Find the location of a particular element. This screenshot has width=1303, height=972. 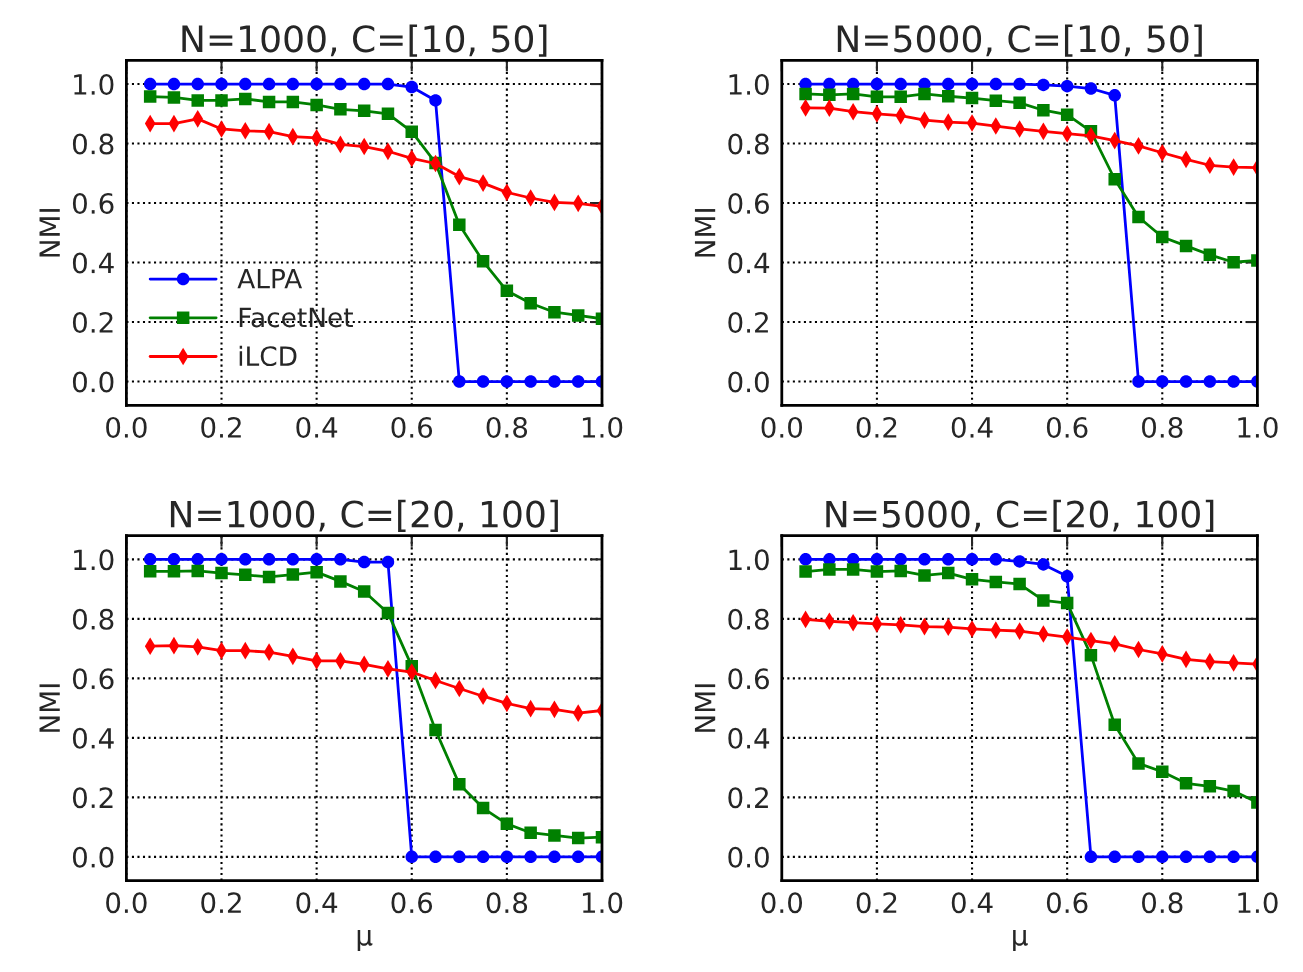

chart-title: N=1000, C=[10, 50] is located at coordinates (364, 40).